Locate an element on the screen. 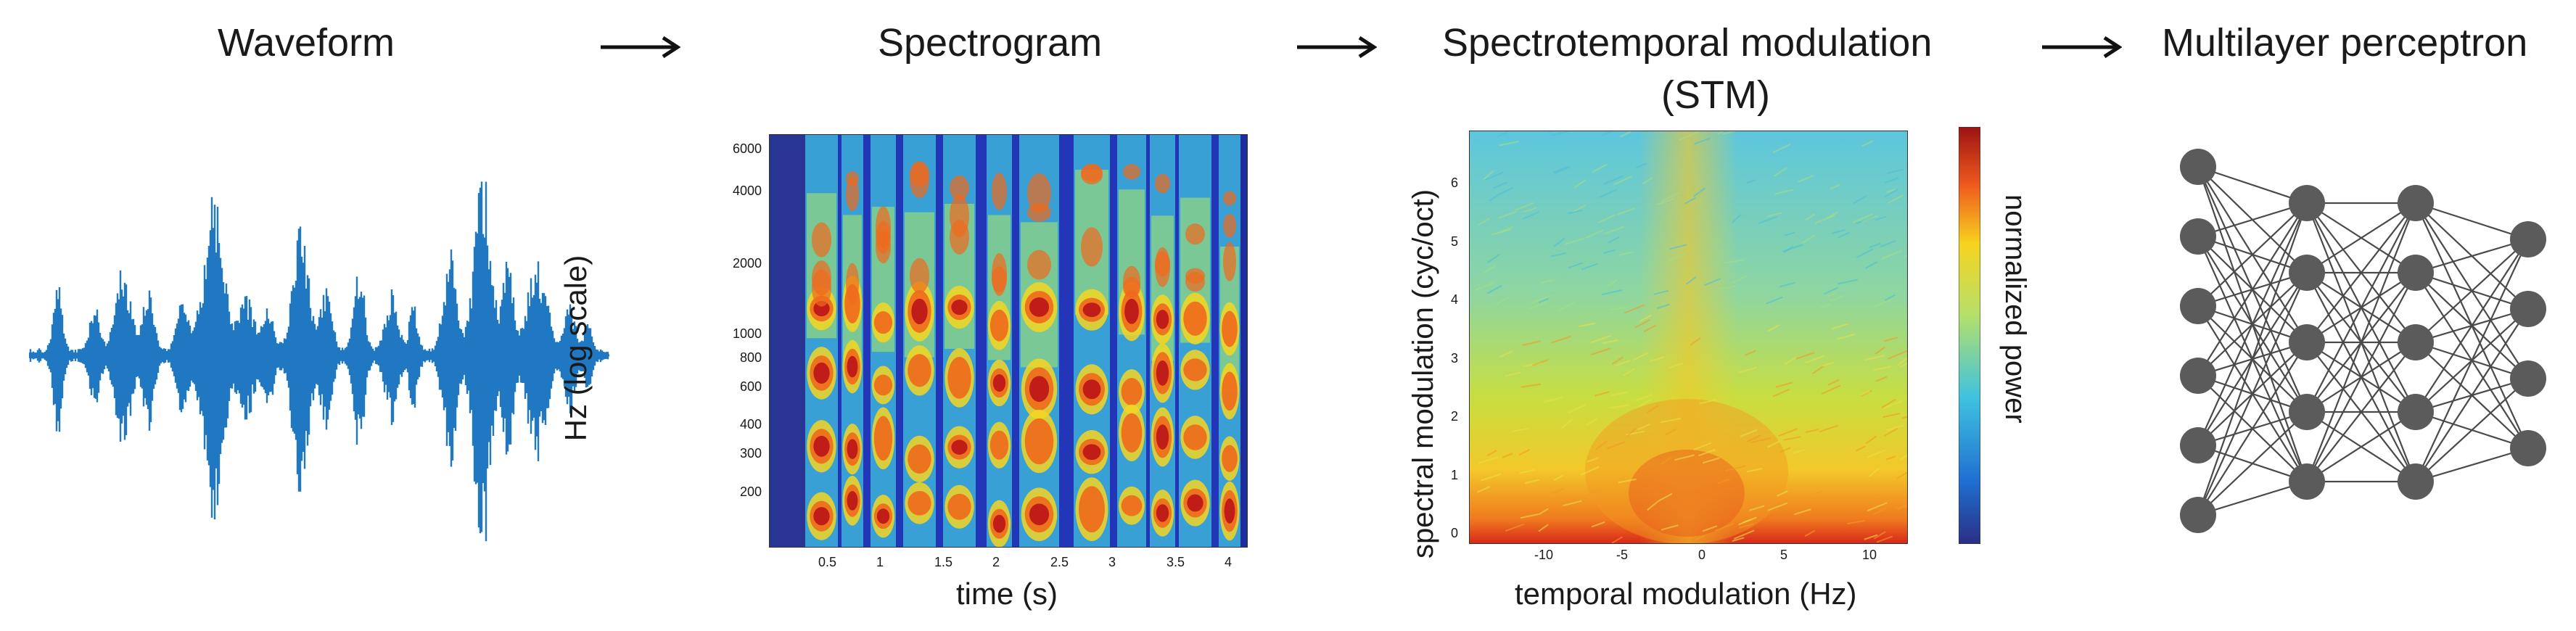  stm-ylabel: spectral modulation (cyc/oct) is located at coordinates (1423, 373).